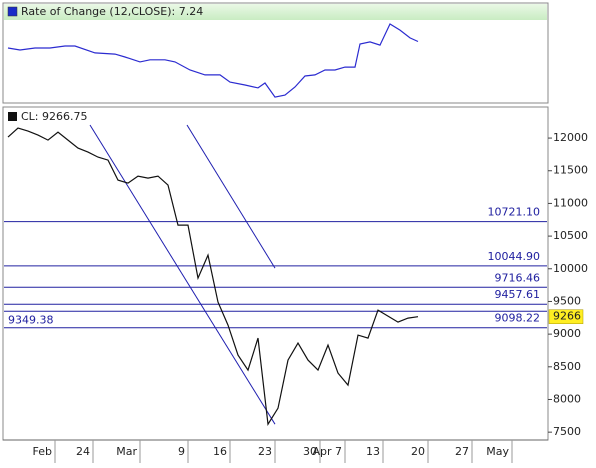 The height and width of the screenshot is (468, 596). I want to click on x-tick-label: 9, so click(181, 451).